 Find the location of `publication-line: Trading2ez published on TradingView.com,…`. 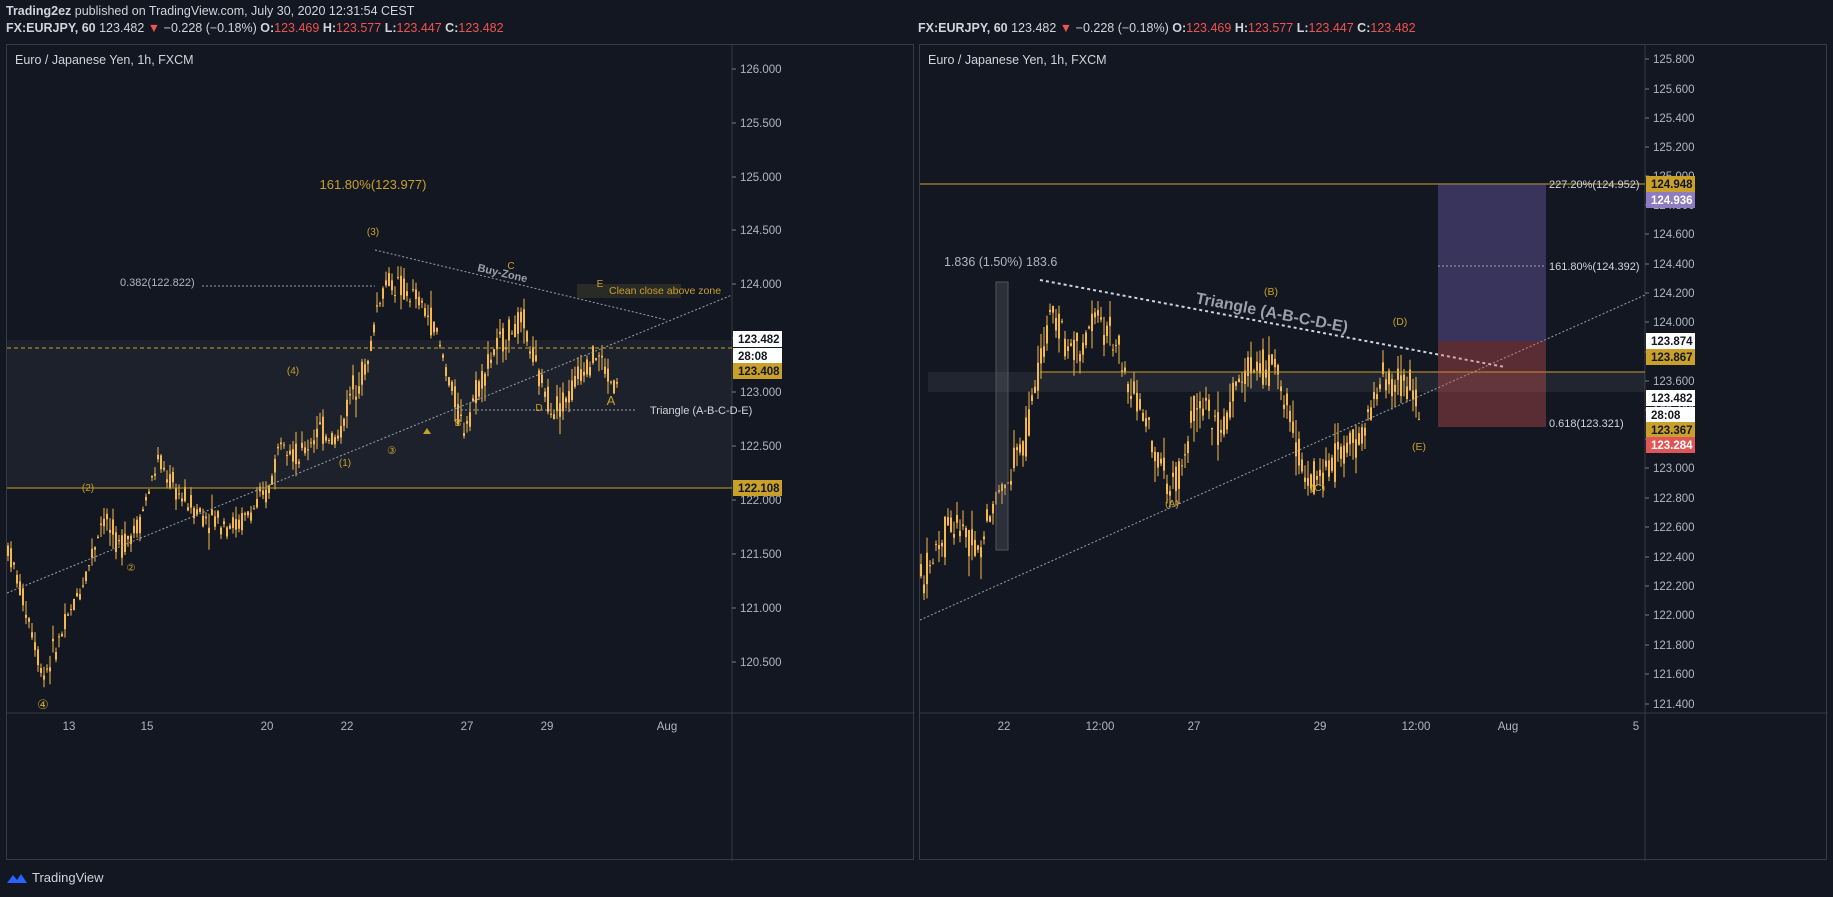

publication-line: Trading2ez published on TradingView.com,… is located at coordinates (210, 11).